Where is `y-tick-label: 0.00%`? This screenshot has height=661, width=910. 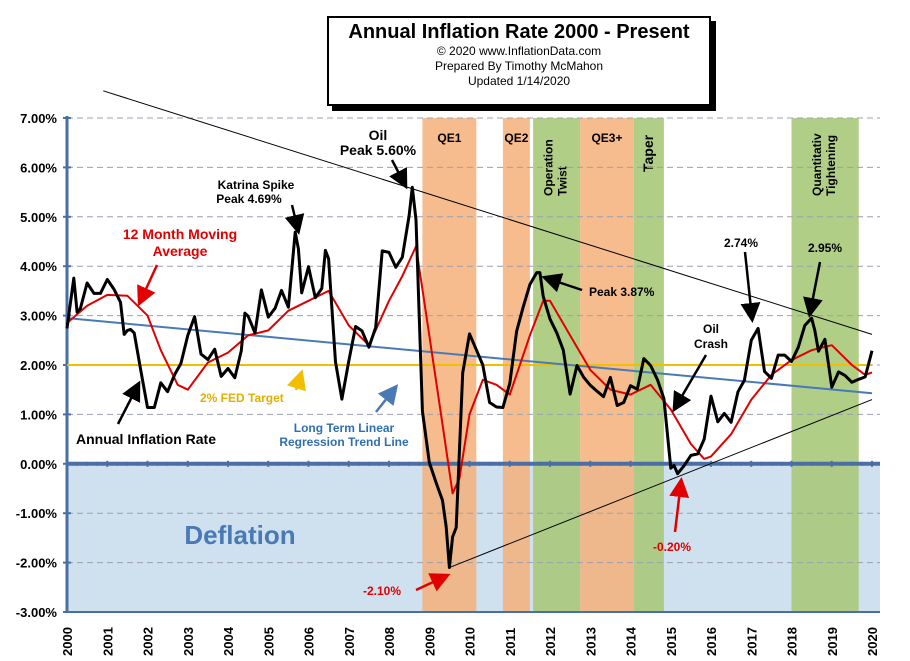 y-tick-label: 0.00% is located at coordinates (38, 464).